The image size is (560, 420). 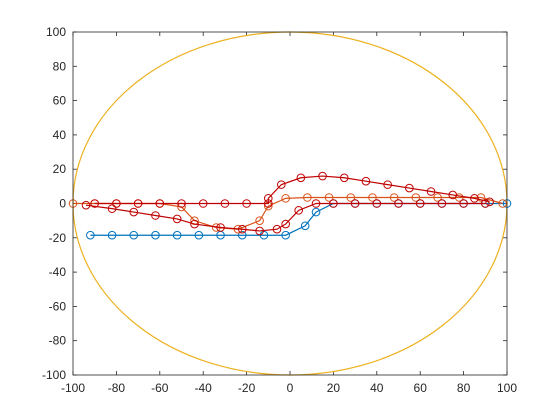 I want to click on y-tick-label: 60, so click(x=60, y=101).